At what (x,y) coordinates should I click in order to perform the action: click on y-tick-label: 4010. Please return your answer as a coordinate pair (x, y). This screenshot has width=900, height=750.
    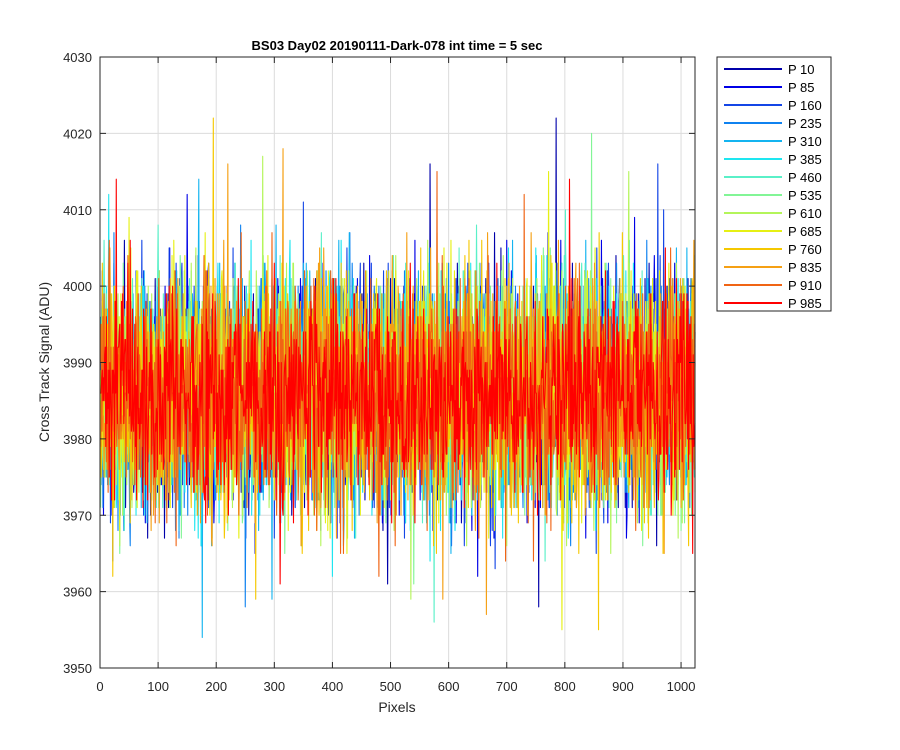
    Looking at the image, I should click on (77, 210).